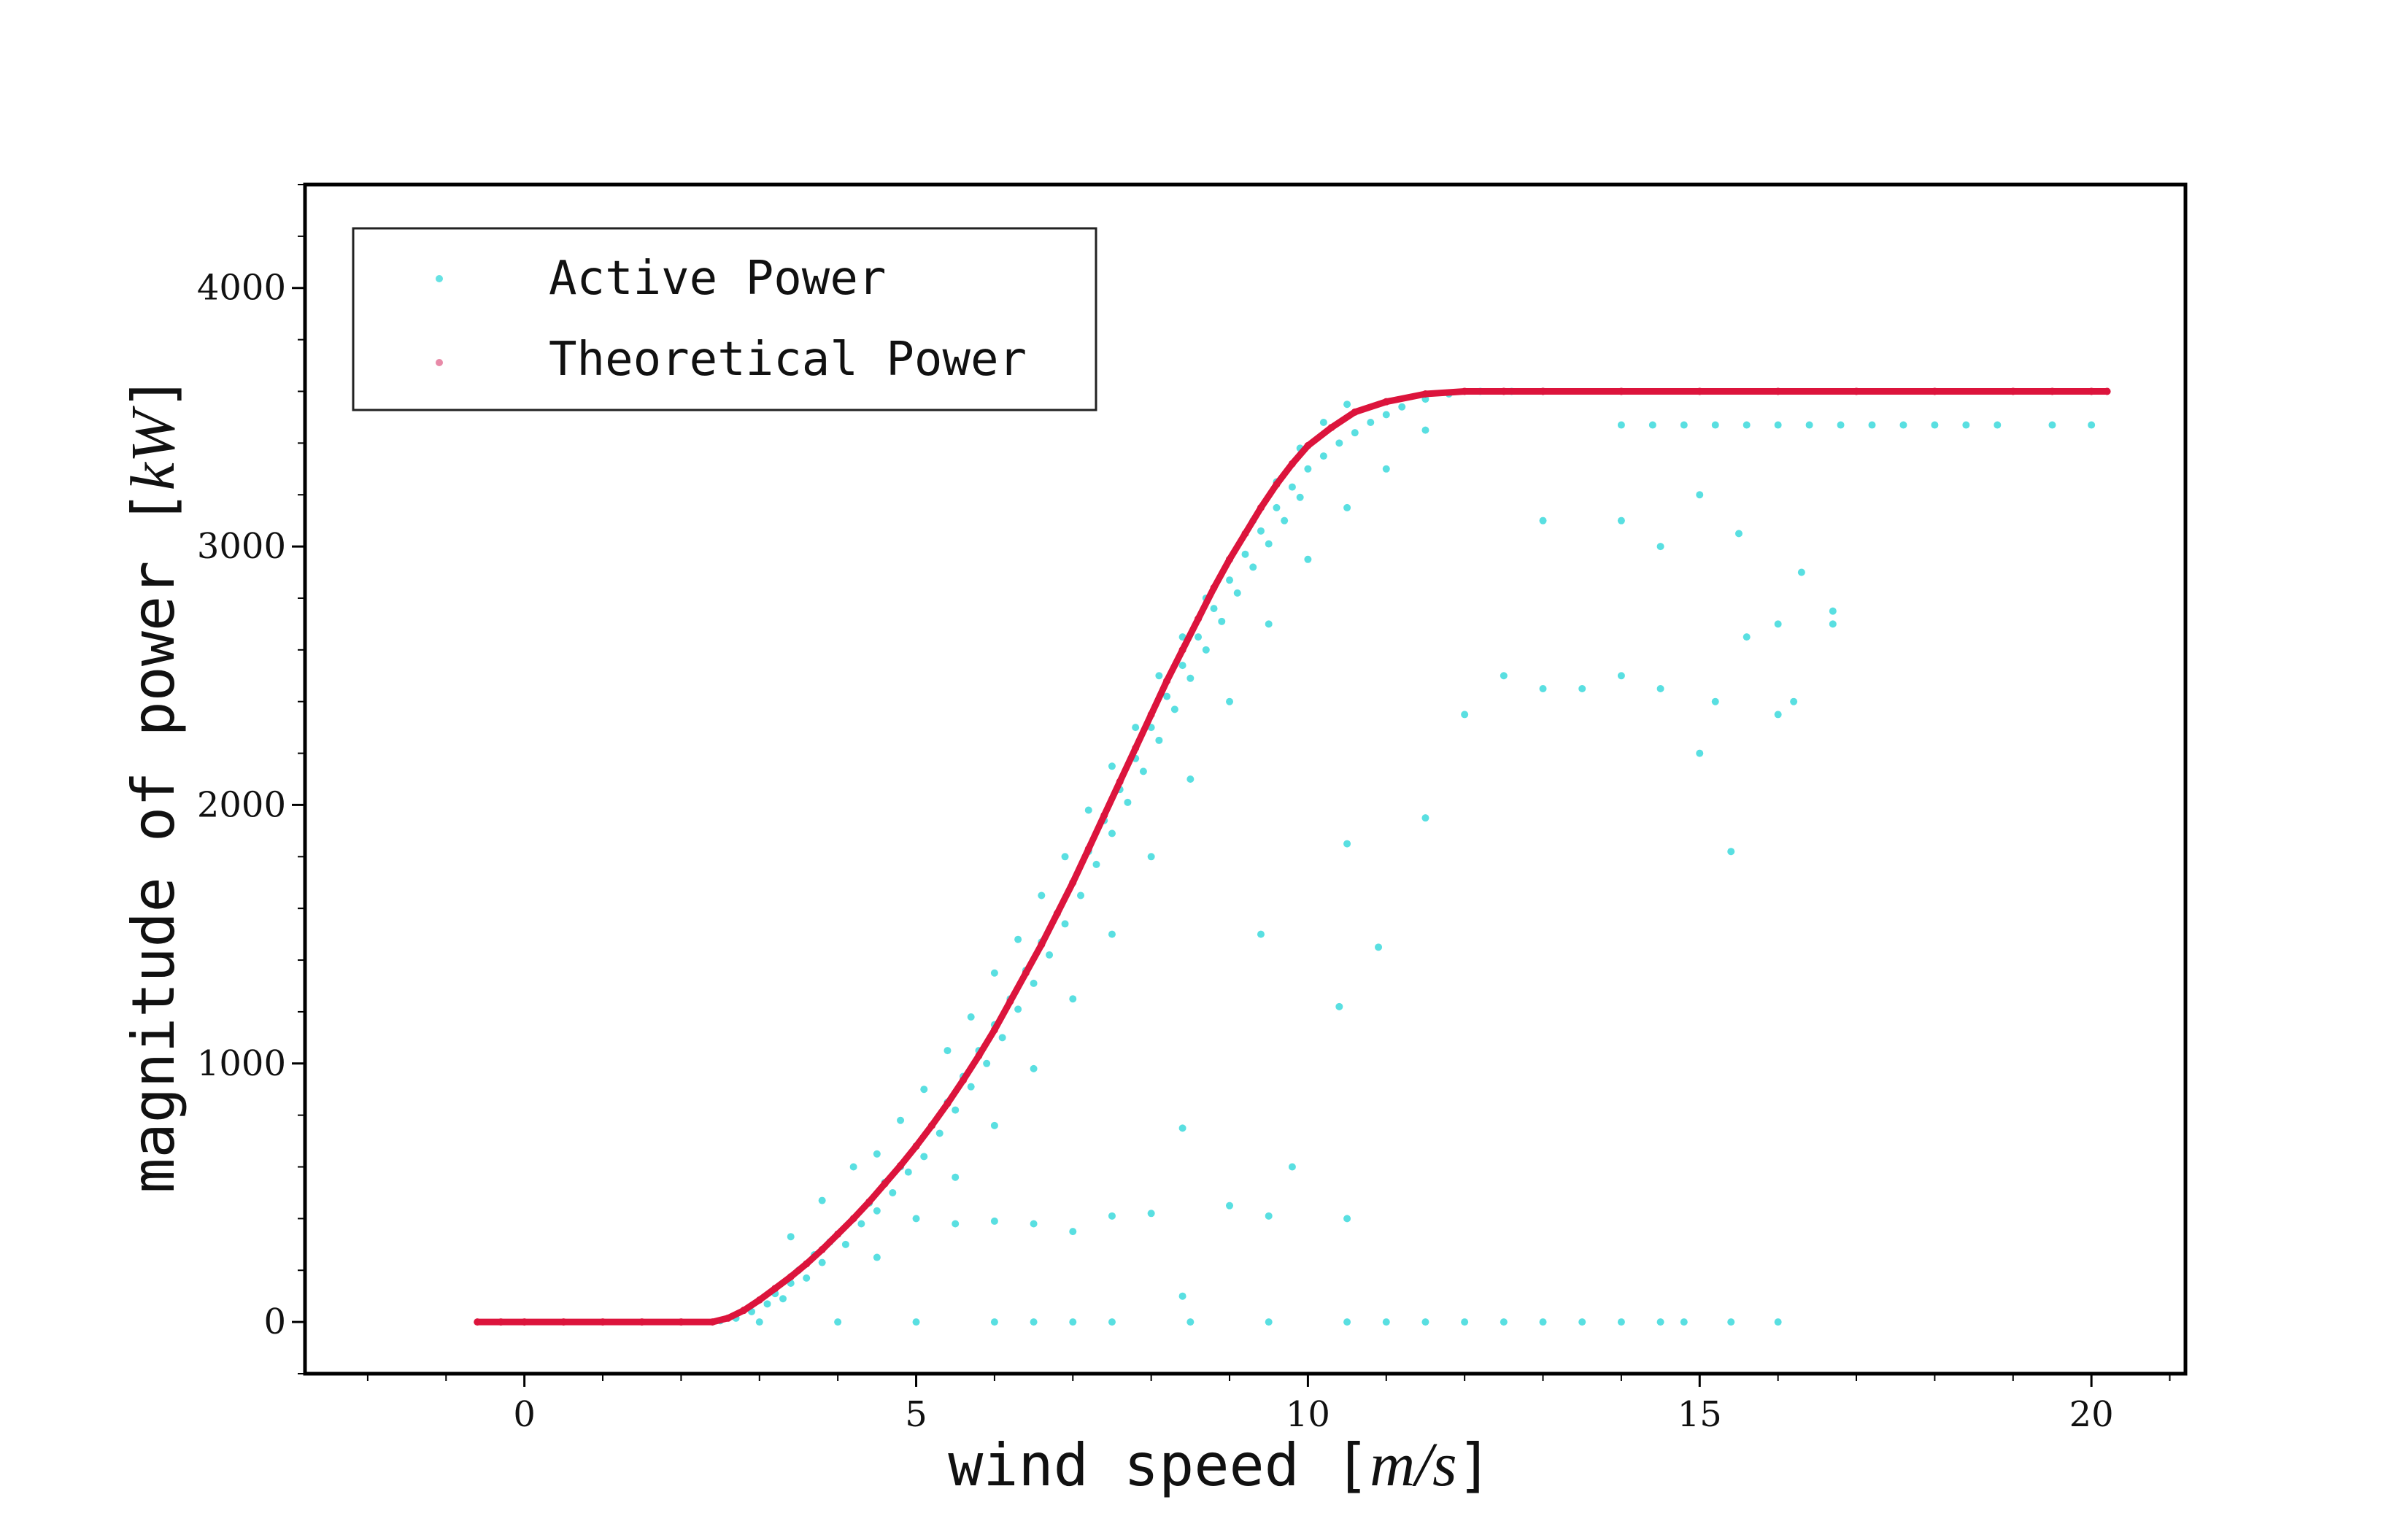  I want to click on y-tick-label: 3000, so click(242, 547).